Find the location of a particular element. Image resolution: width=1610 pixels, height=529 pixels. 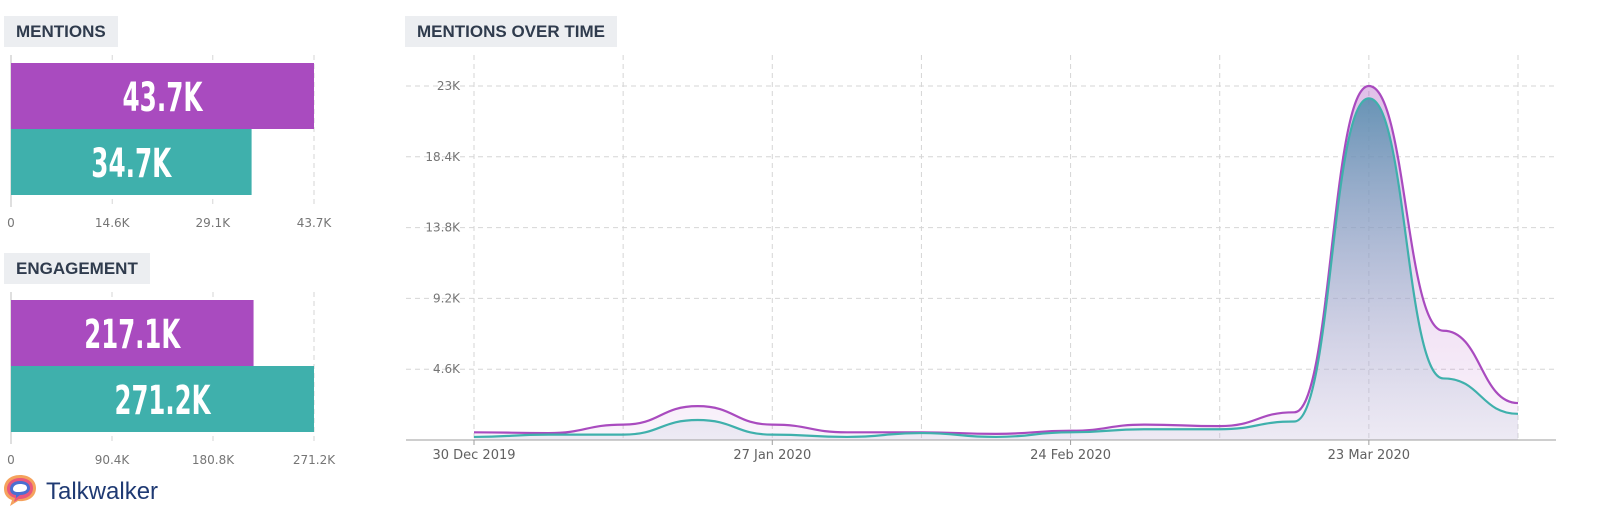

y-tick-label: 13.8K is located at coordinates (443, 228).